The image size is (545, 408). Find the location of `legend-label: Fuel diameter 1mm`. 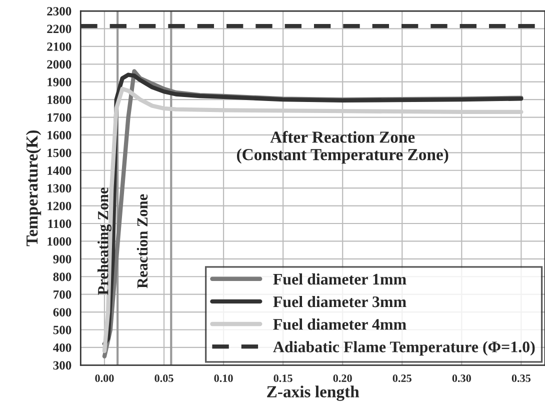

legend-label: Fuel diameter 1mm is located at coordinates (339, 279).